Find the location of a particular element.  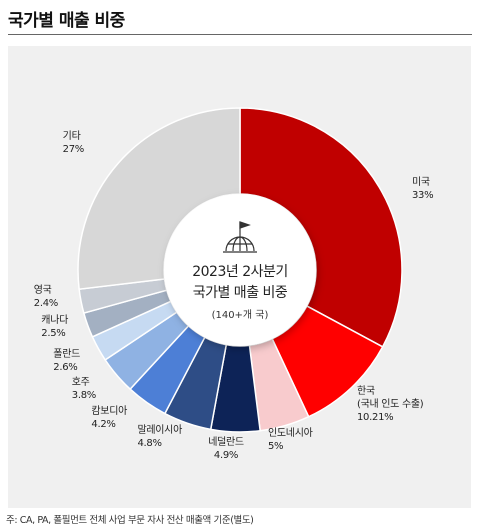

slice-label-name: 인도네시아 is located at coordinates (290, 433).